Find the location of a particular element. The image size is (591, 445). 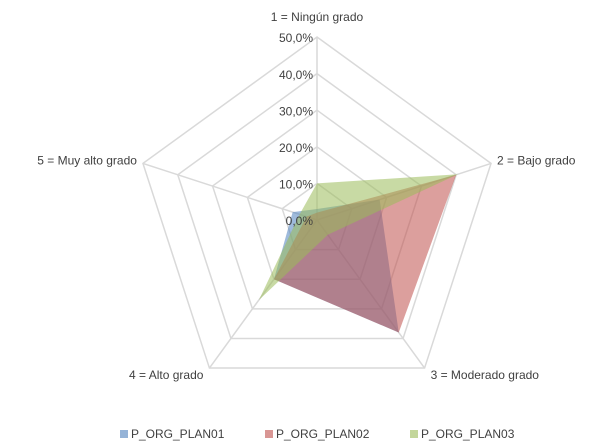

category-label: 2 = Bajo grado is located at coordinates (536, 161).